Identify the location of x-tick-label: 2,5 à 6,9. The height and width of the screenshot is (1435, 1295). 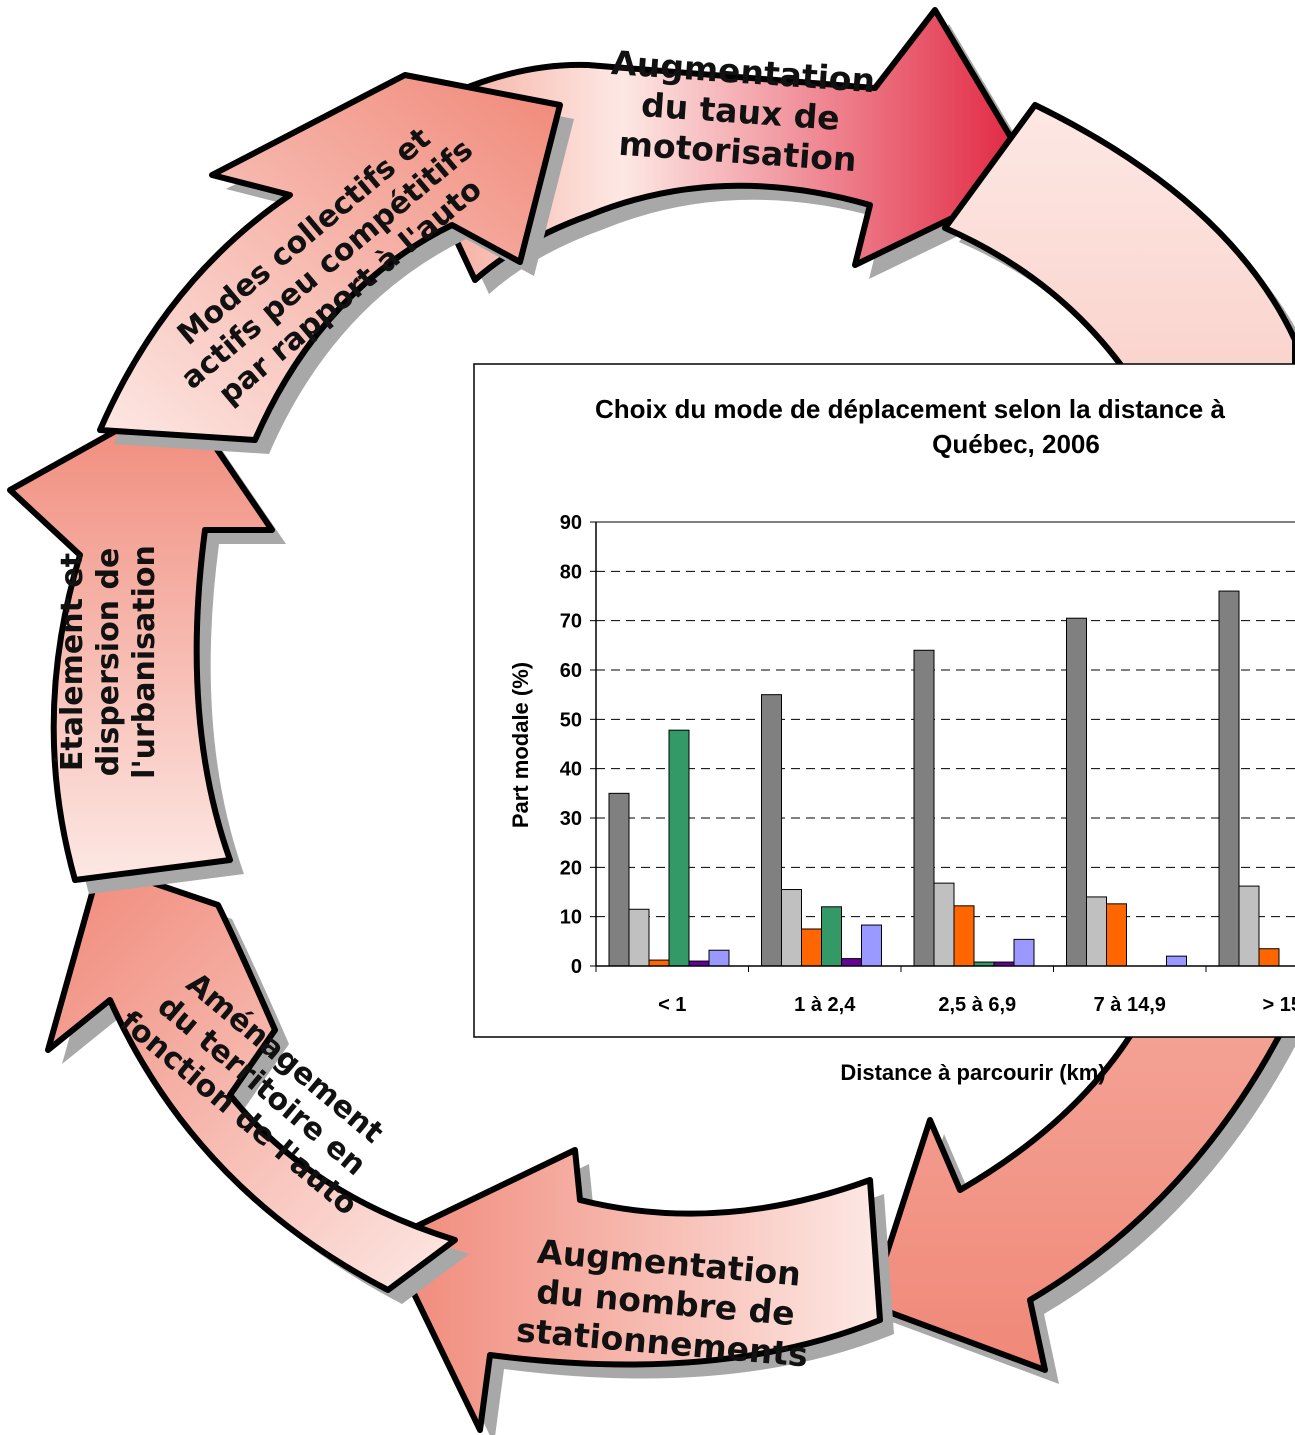
(977, 1005).